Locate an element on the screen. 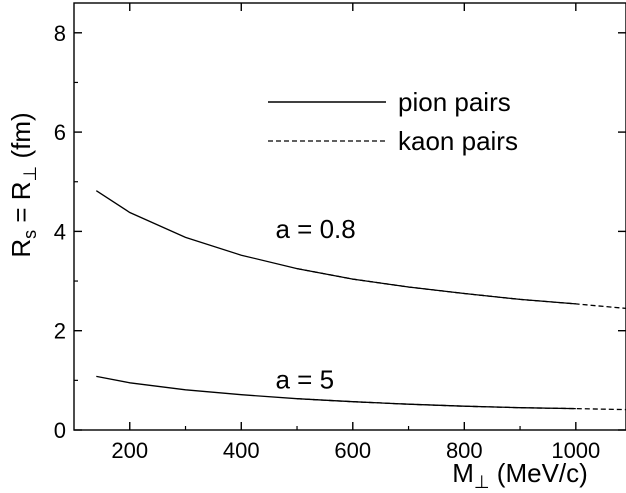 This screenshot has width=626, height=493. annotation-a-0-8: a = 0.8 is located at coordinates (315, 229).